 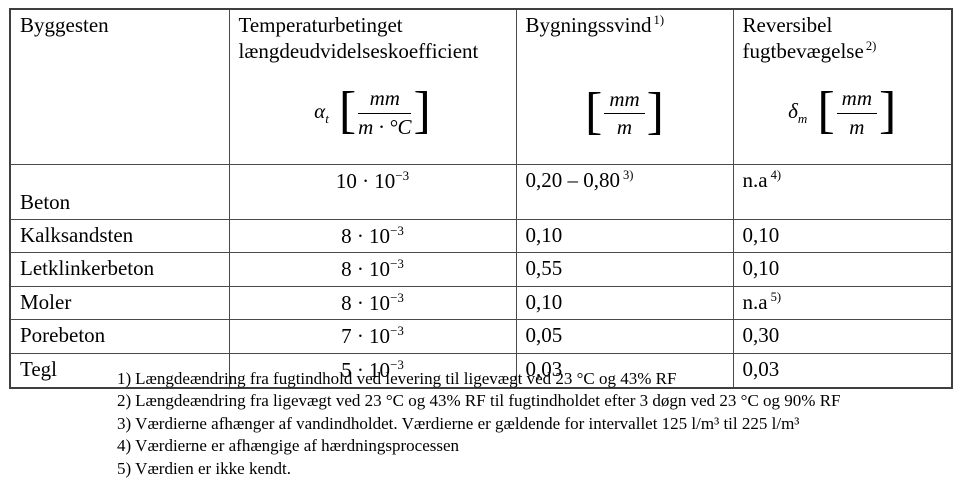 What do you see at coordinates (842, 303) in the screenshot?
I see `fugt-value-cell: n.a 5)` at bounding box center [842, 303].